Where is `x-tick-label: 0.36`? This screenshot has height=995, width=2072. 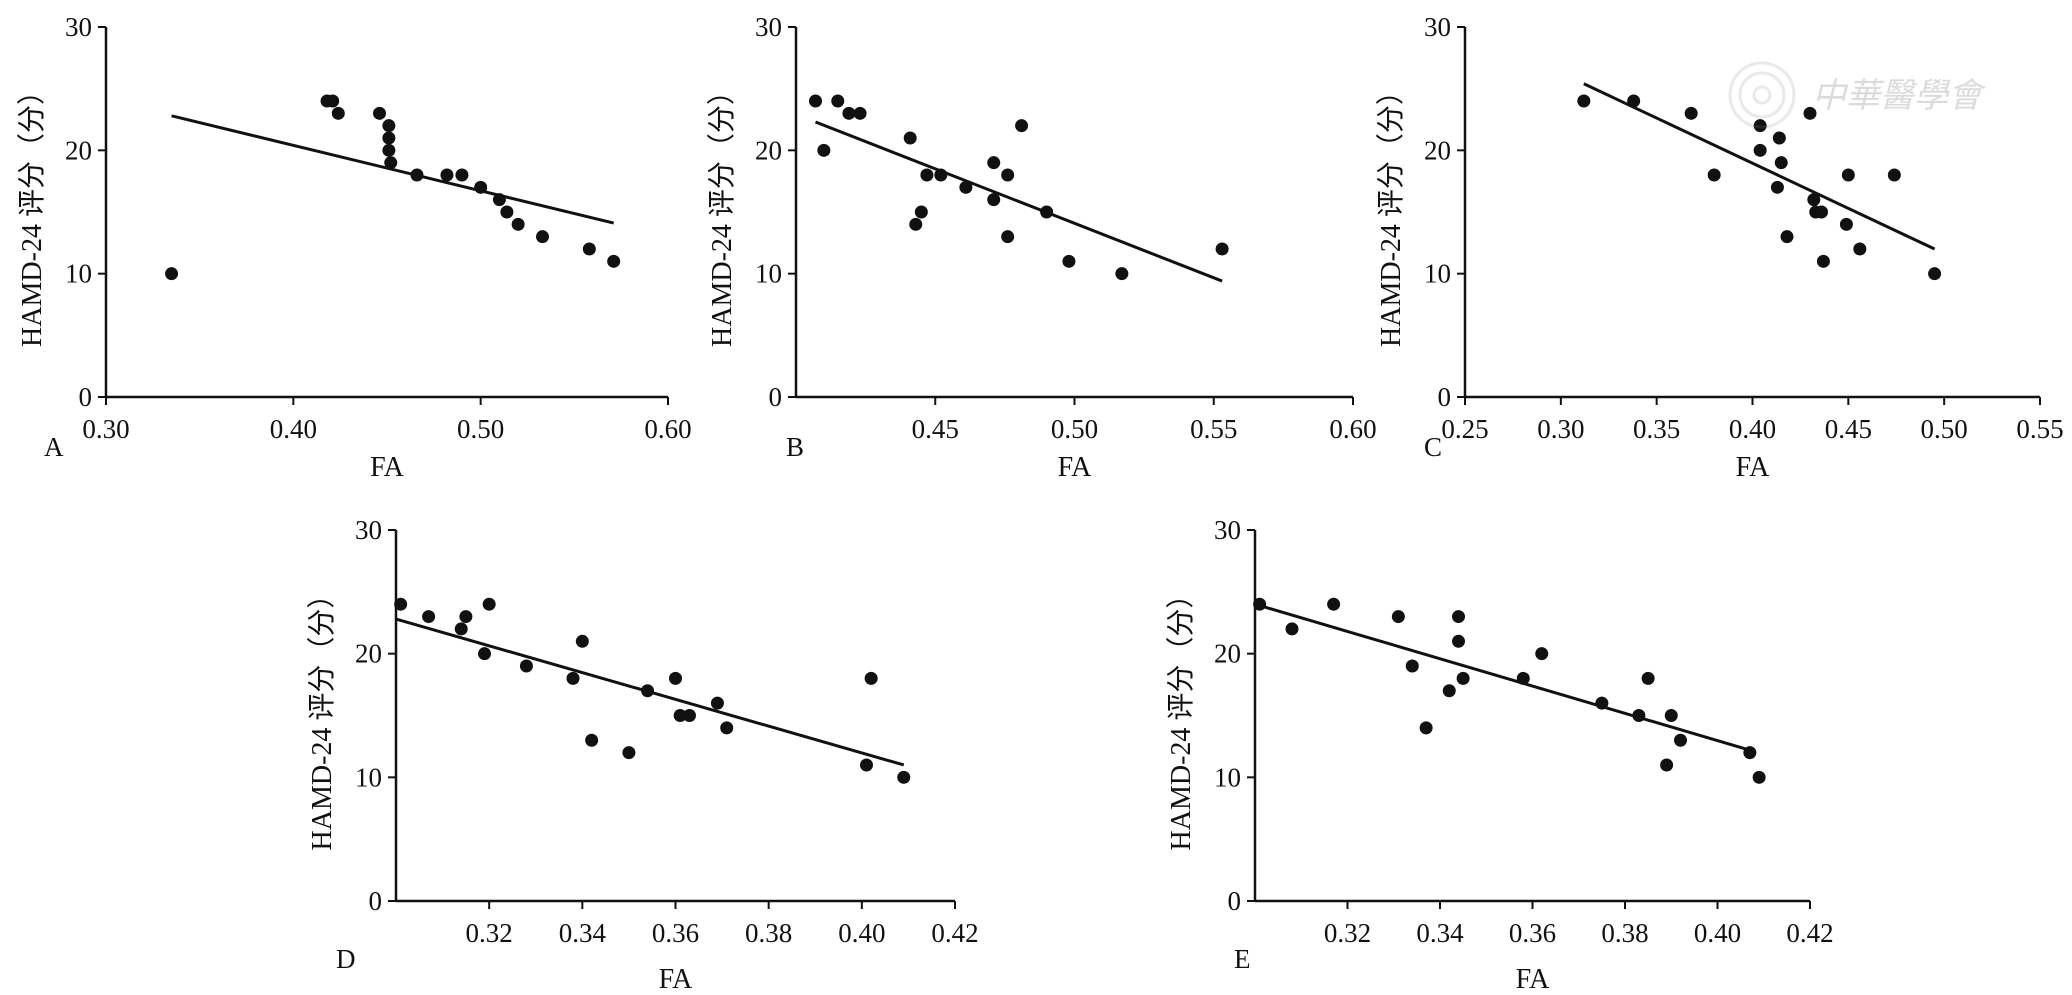 x-tick-label: 0.36 is located at coordinates (1532, 933).